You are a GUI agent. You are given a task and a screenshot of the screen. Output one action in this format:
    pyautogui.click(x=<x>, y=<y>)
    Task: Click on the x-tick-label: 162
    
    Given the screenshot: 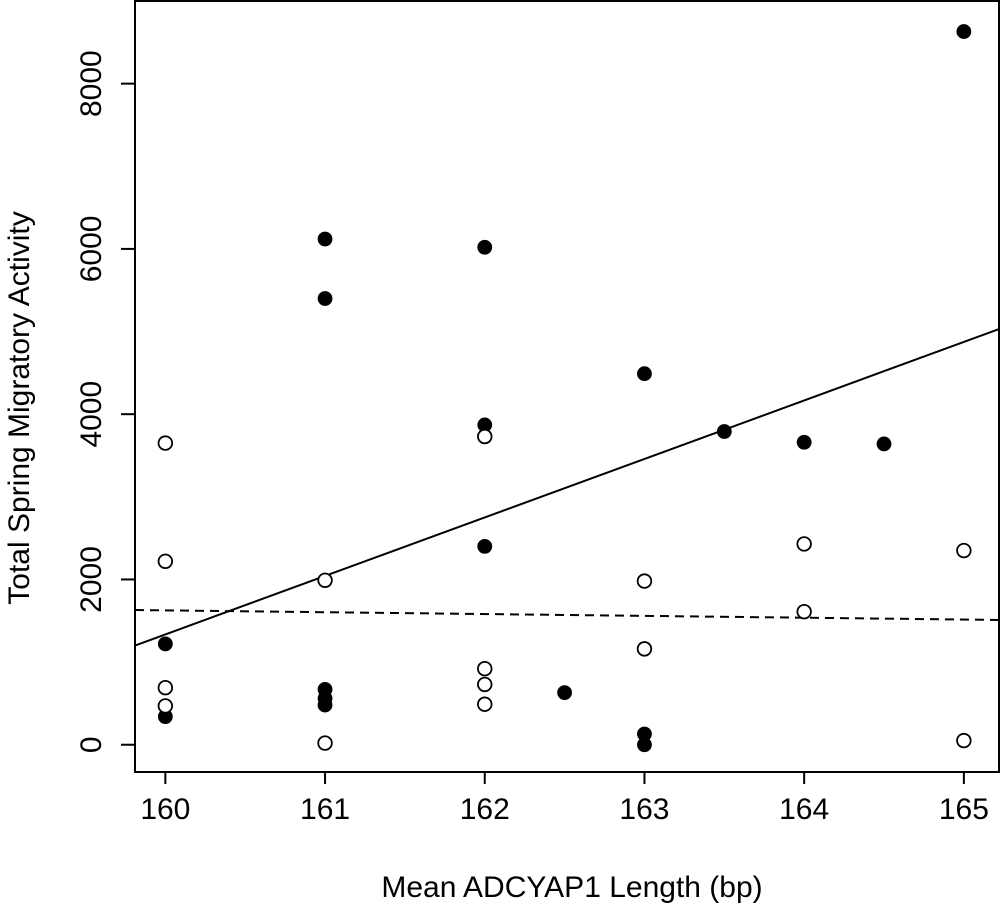 What is the action you would take?
    pyautogui.click(x=485, y=809)
    